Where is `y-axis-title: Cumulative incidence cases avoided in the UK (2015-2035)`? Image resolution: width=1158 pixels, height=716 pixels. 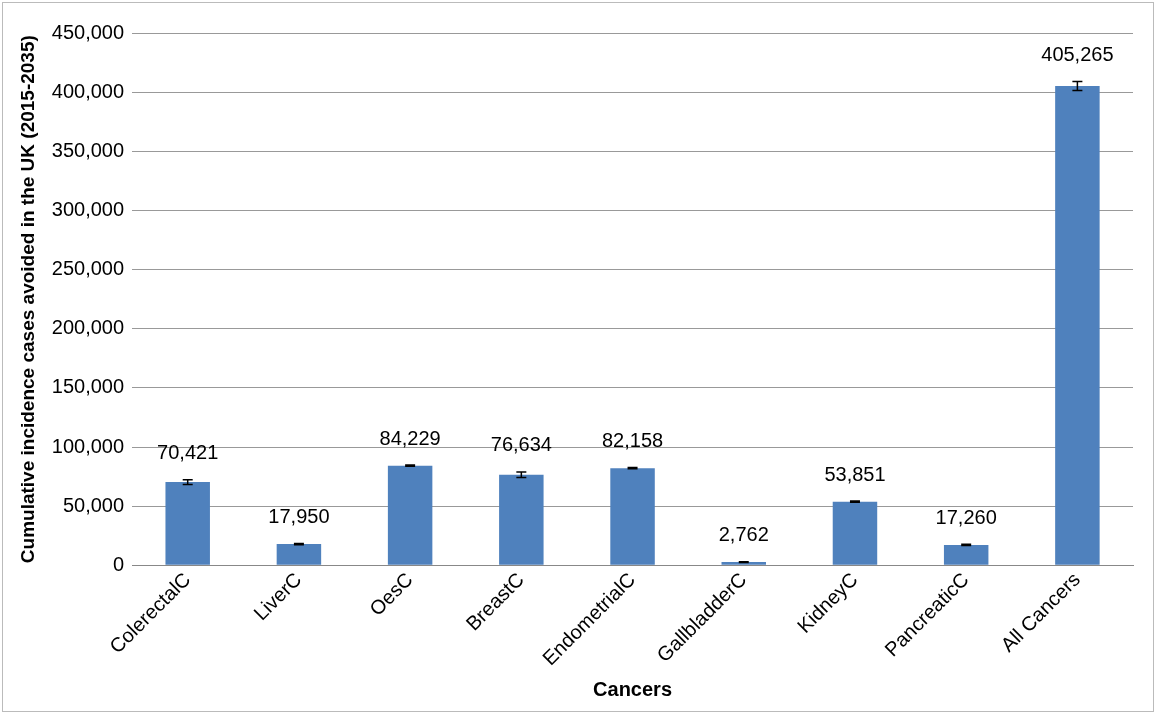 y-axis-title: Cumulative incidence cases avoided in the UK (2015-2035) is located at coordinates (27, 299).